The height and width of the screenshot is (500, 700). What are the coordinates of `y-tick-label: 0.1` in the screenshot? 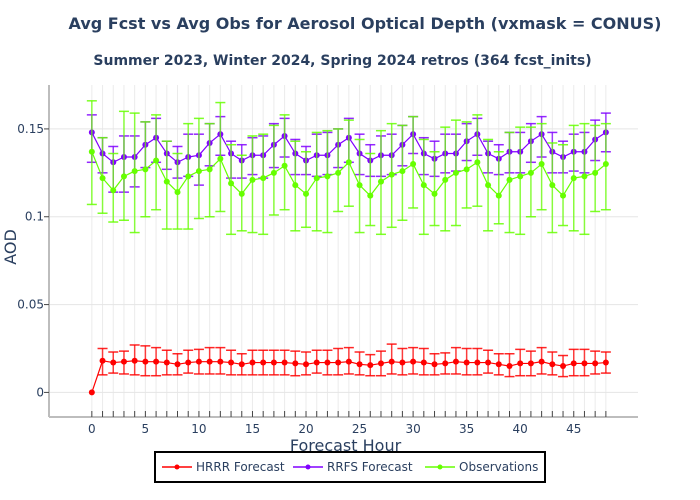 It's located at (34, 217).